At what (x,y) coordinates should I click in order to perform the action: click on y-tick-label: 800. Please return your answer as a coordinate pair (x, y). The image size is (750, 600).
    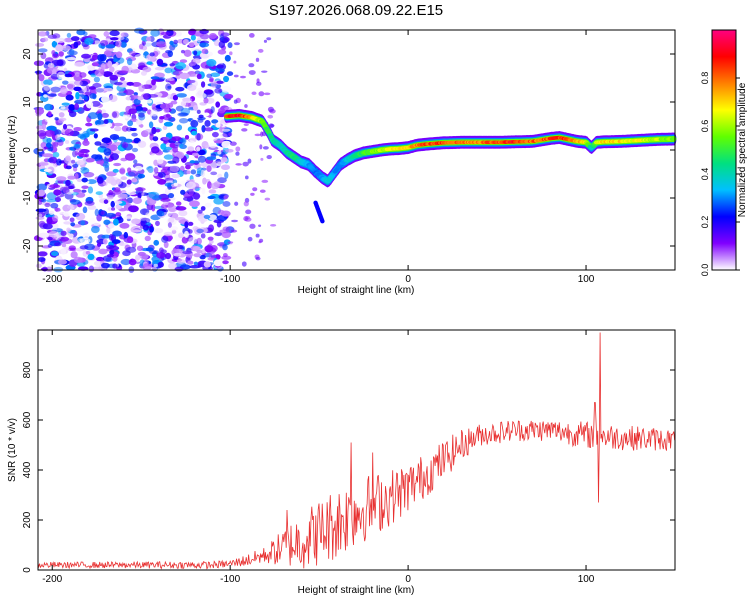
    Looking at the image, I should click on (27, 369).